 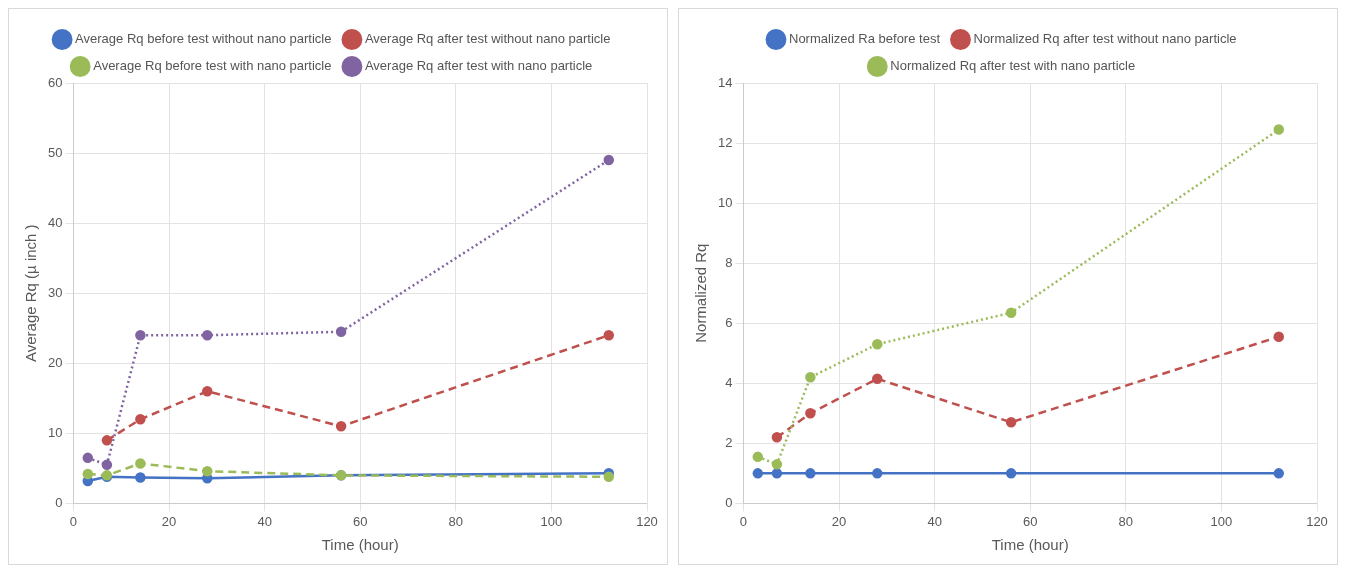 I want to click on y-tick-label: 6, so click(x=729, y=322).